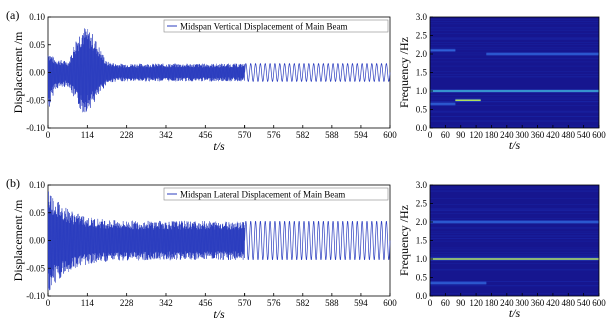  I want to click on x-tick-label: 0, so click(430, 135).